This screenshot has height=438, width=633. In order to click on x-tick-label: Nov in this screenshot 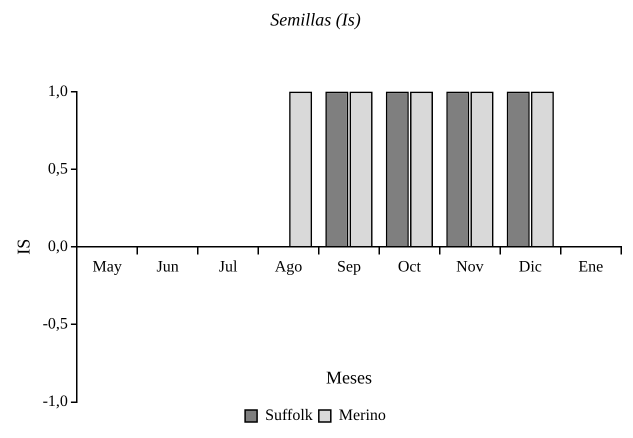, I will do `click(470, 267)`.